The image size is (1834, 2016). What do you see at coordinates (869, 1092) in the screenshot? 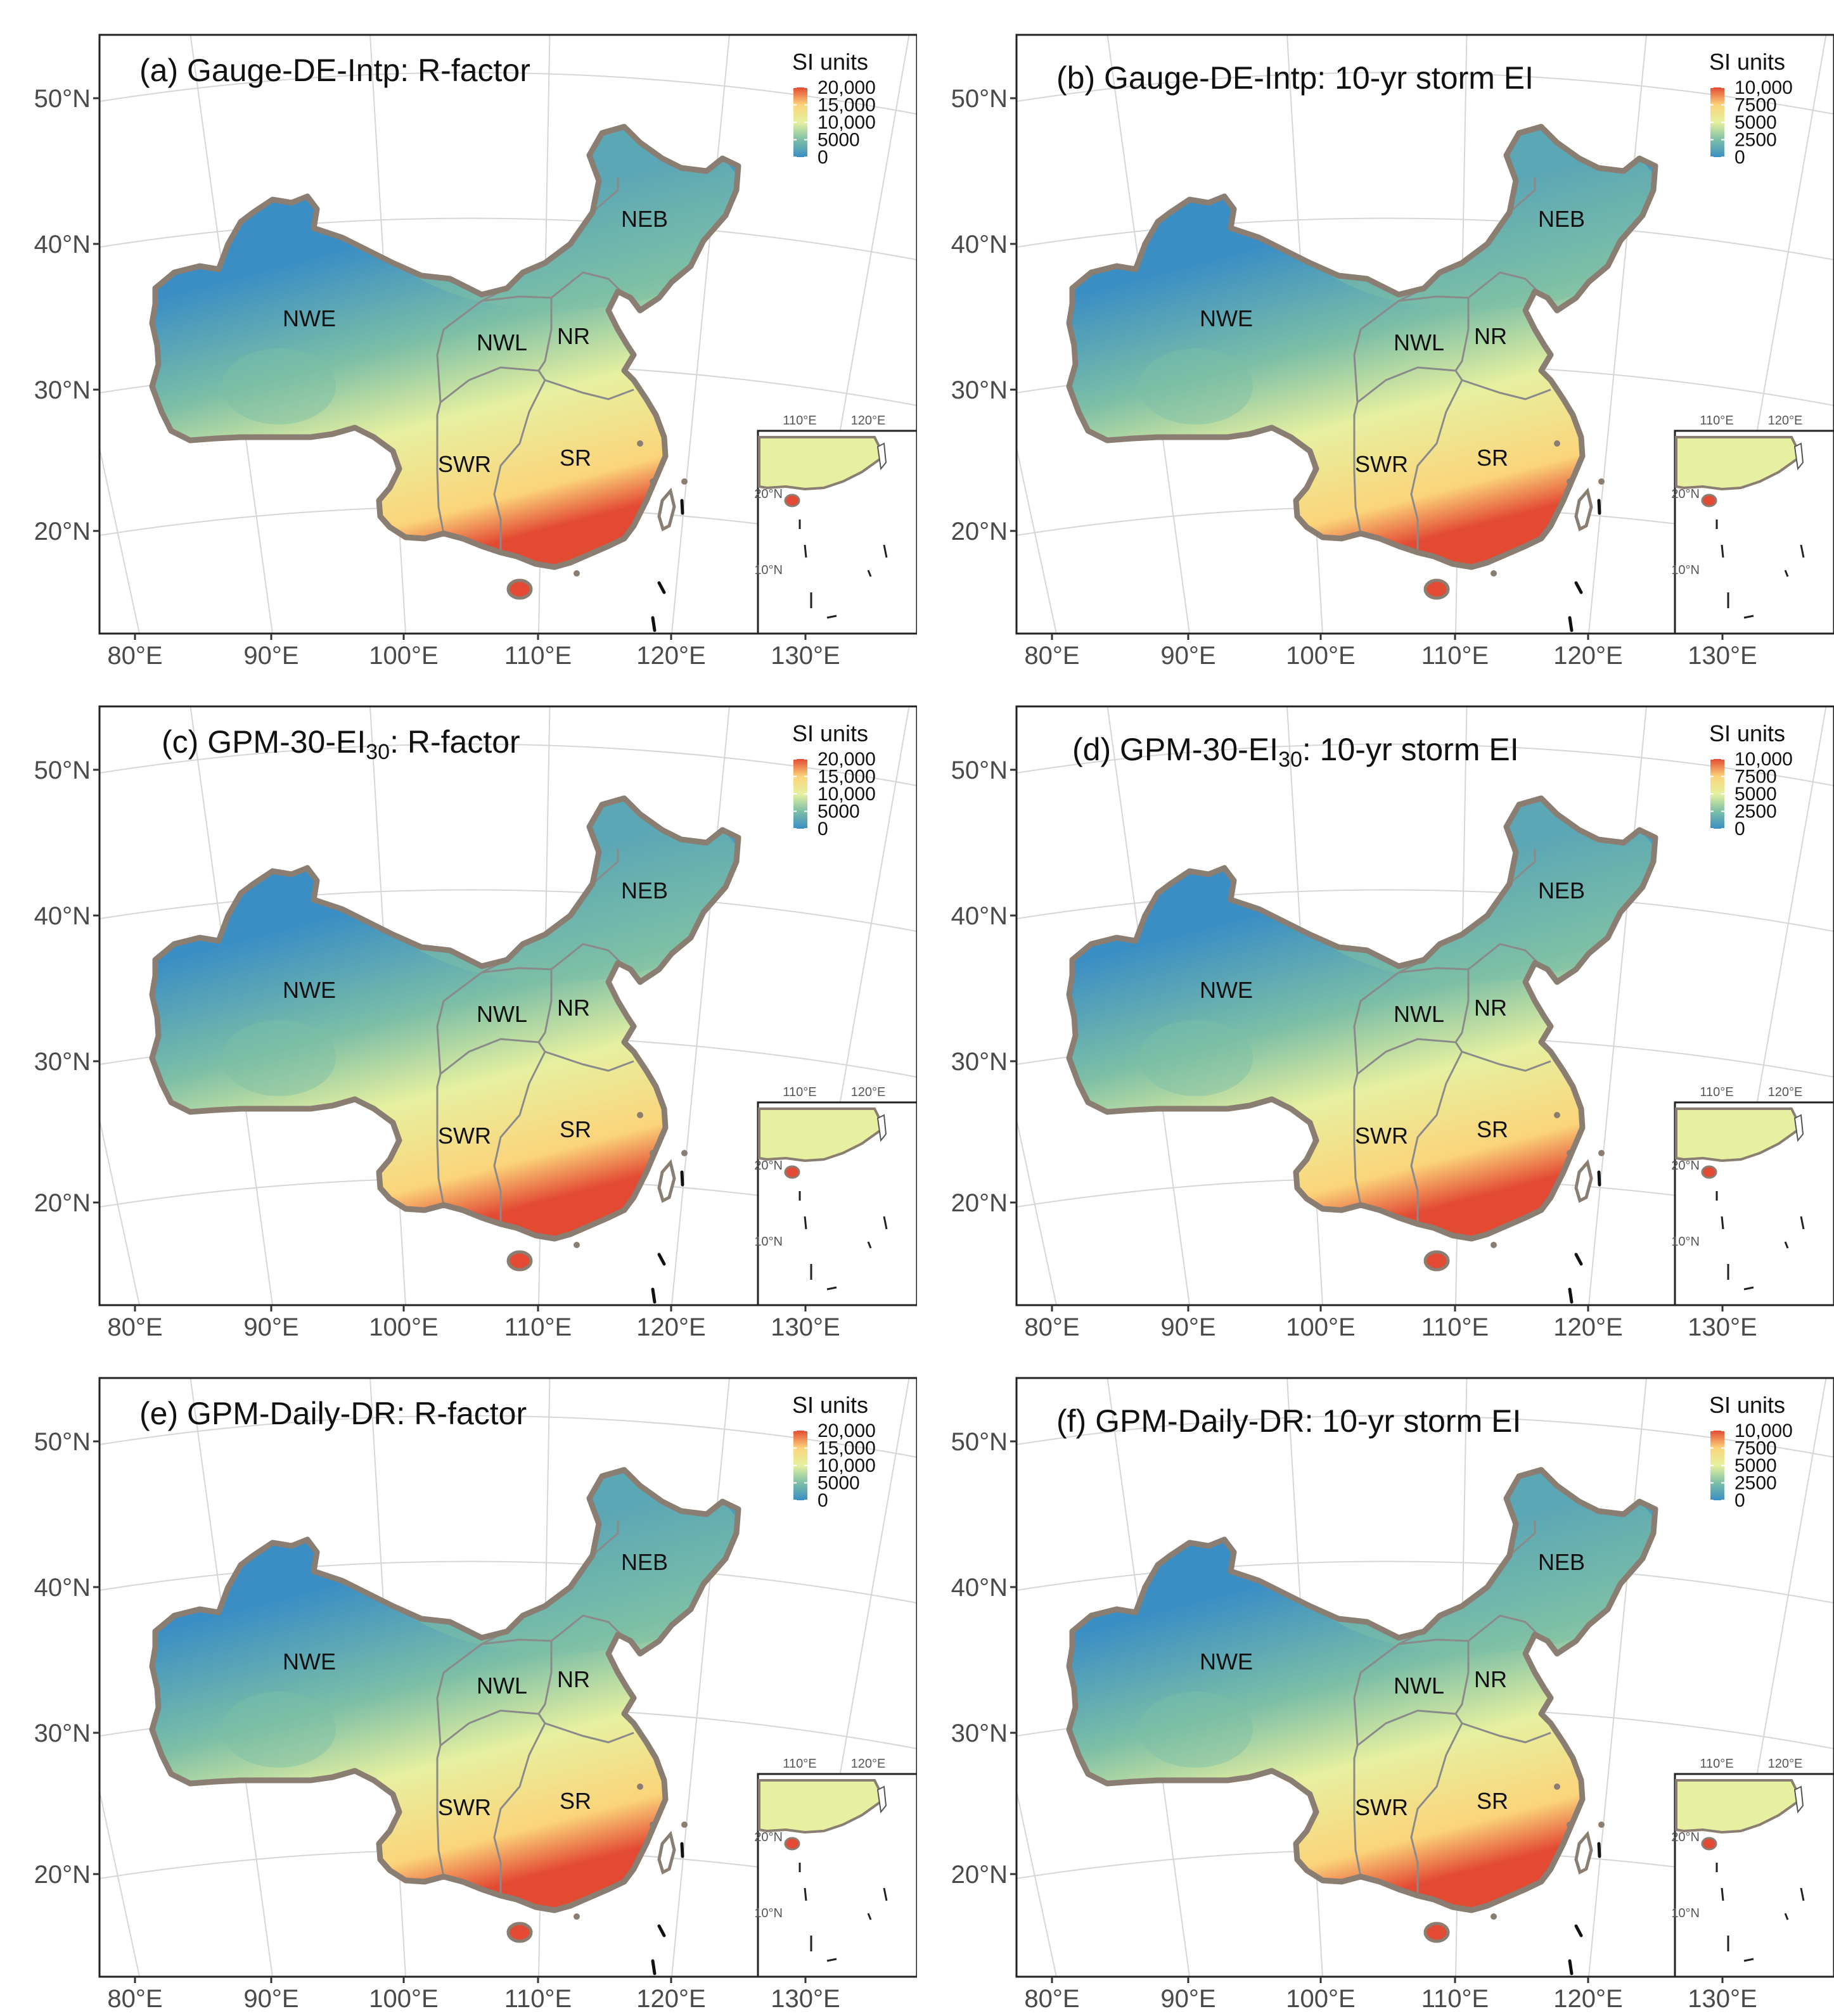
I see `inset-lon-label: 120°E` at bounding box center [869, 1092].